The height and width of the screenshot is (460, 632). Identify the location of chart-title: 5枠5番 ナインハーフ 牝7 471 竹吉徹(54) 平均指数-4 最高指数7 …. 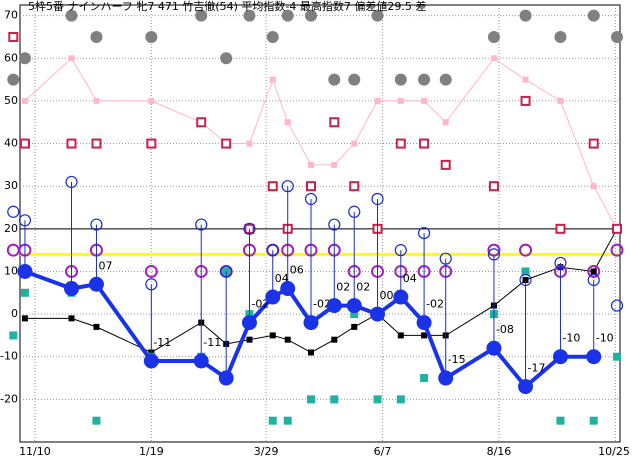
(227, 6).